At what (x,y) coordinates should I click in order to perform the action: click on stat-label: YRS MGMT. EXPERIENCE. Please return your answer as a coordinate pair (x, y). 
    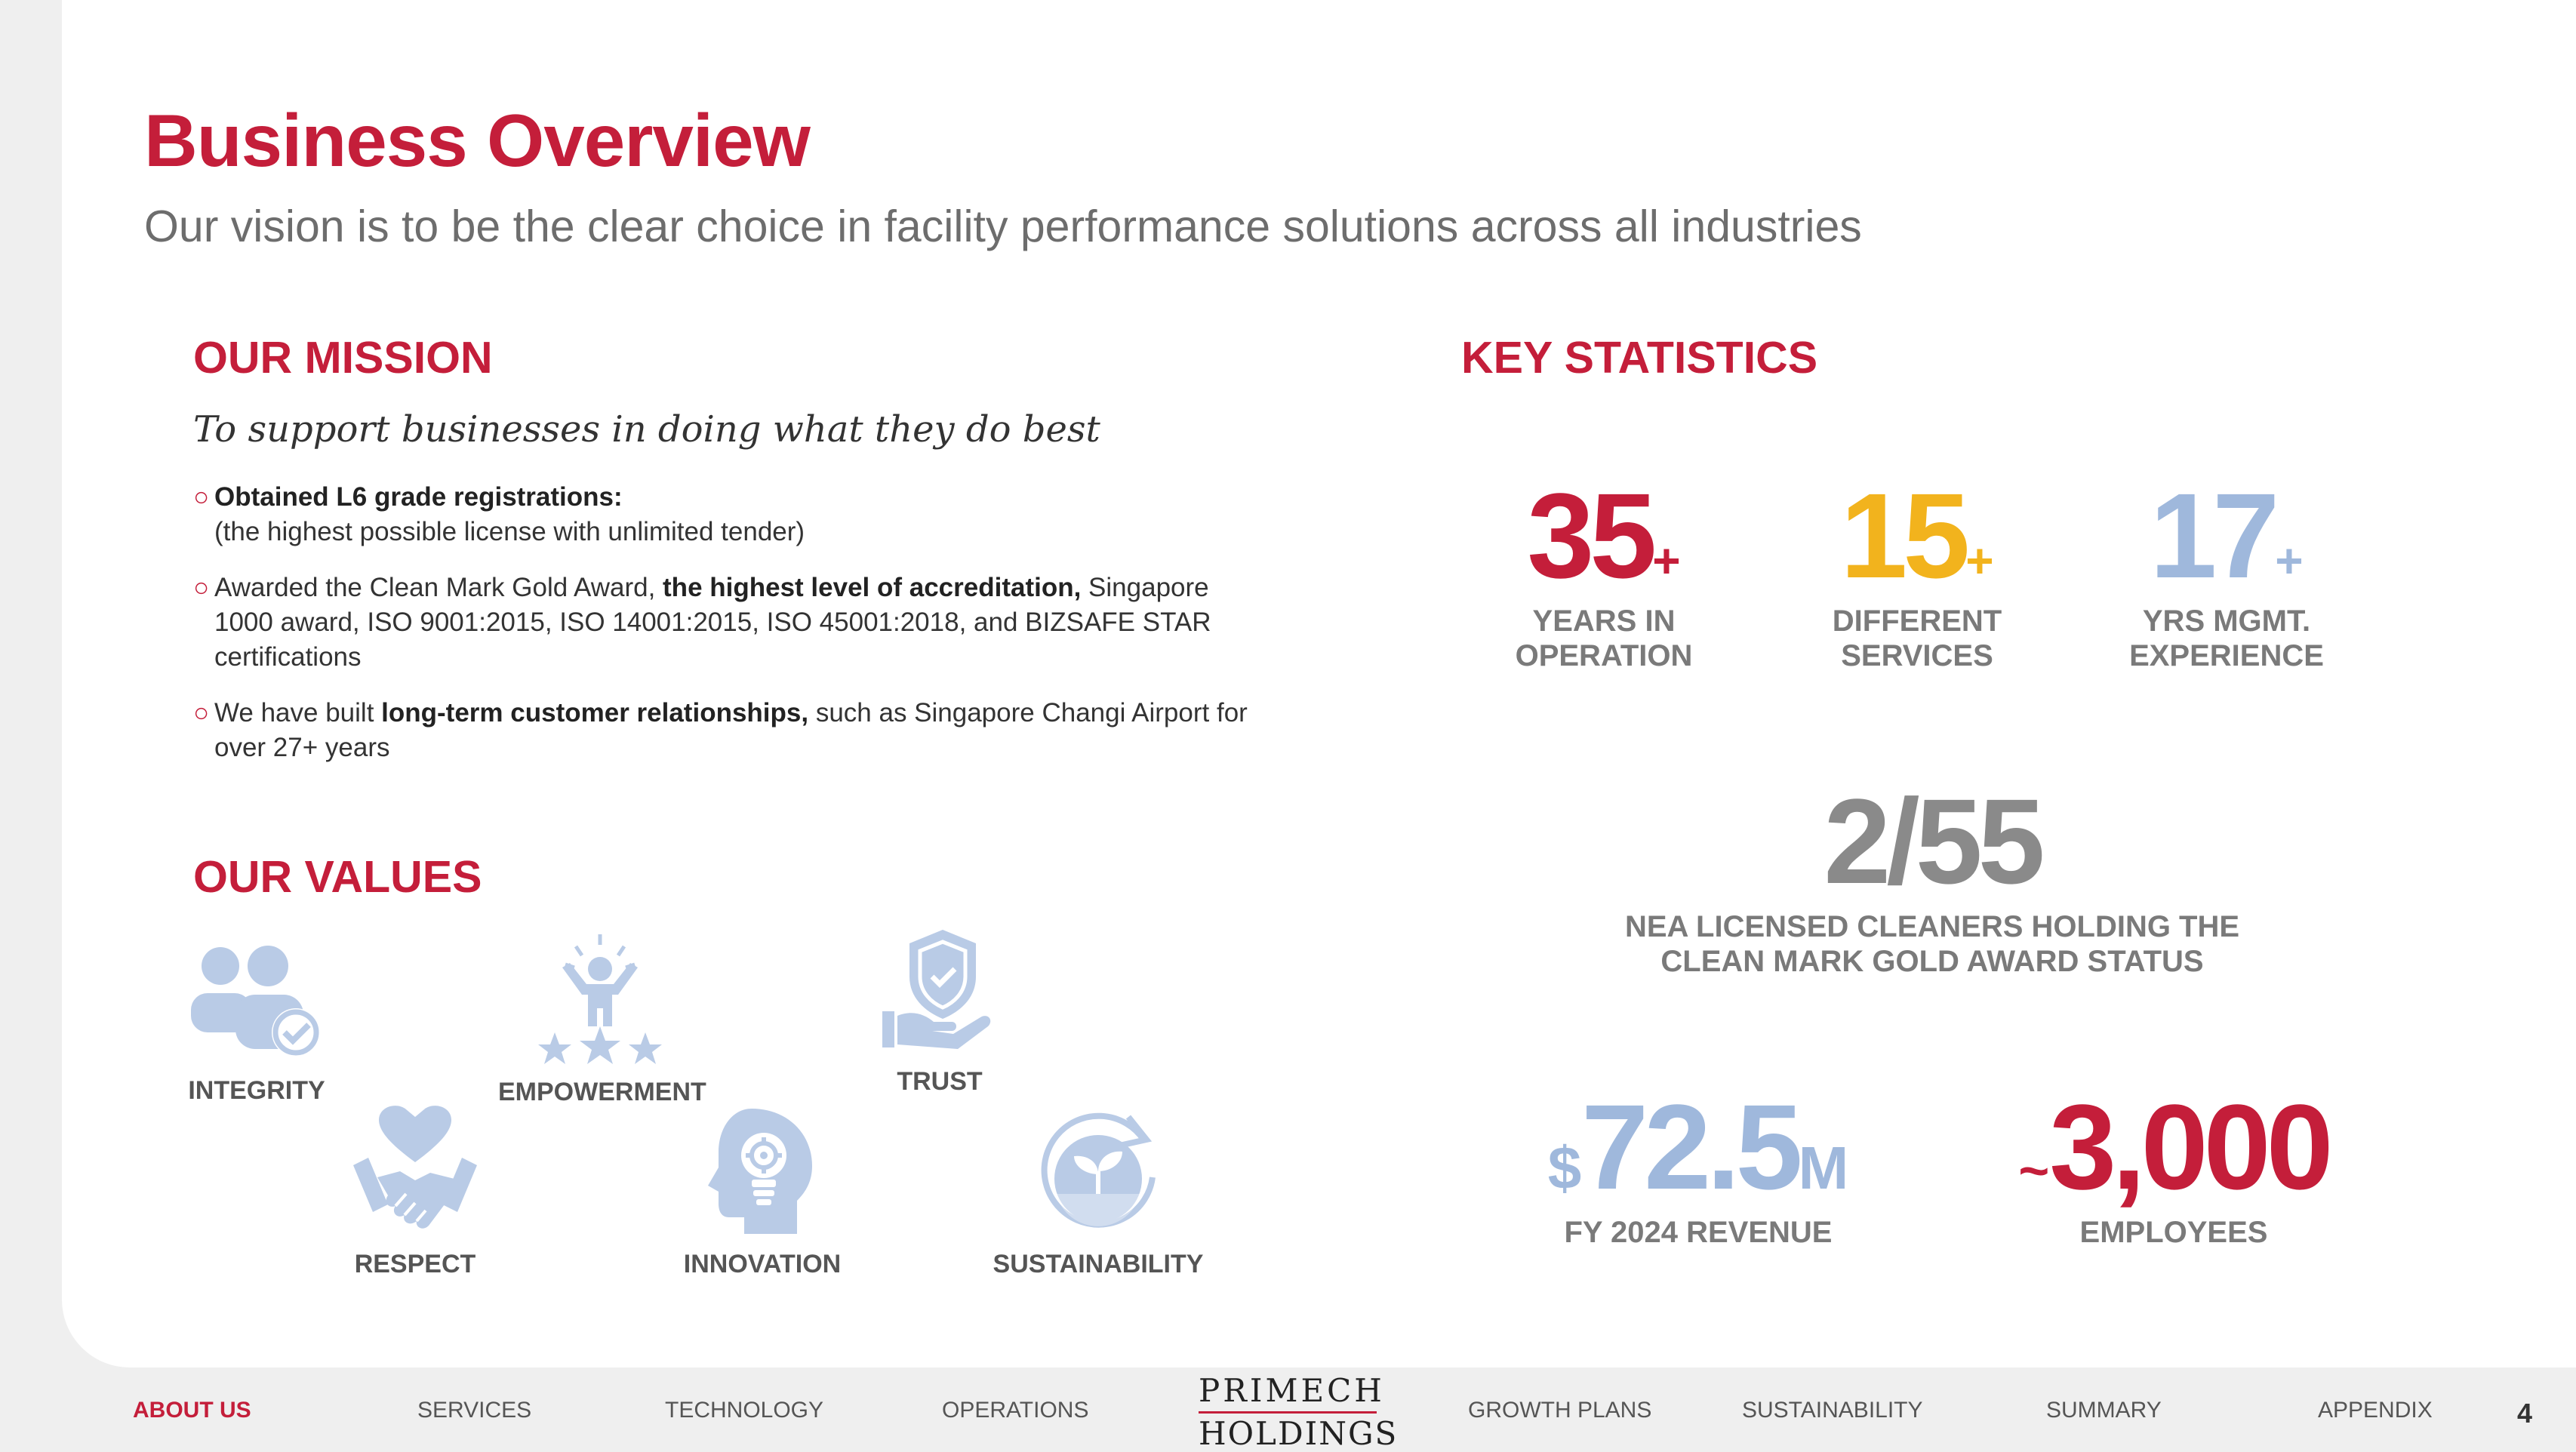
    Looking at the image, I should click on (2226, 638).